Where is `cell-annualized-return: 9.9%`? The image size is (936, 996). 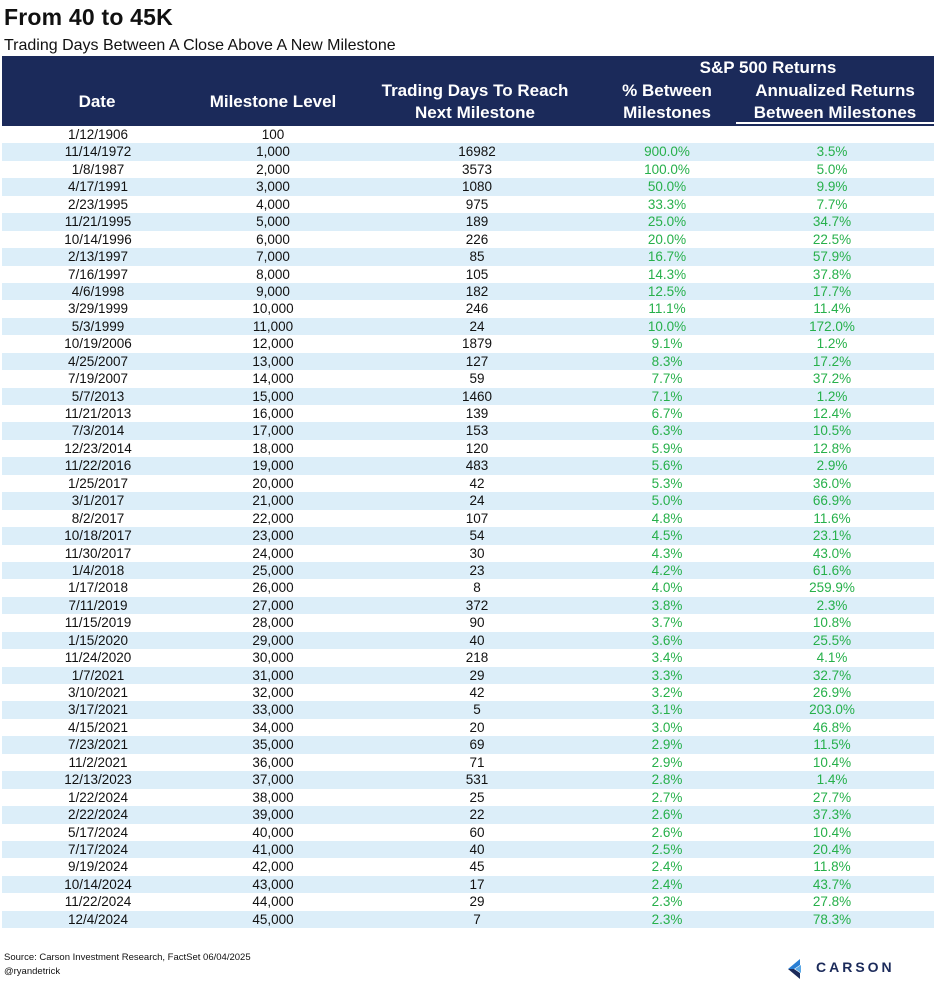
cell-annualized-return: 9.9% is located at coordinates (832, 187).